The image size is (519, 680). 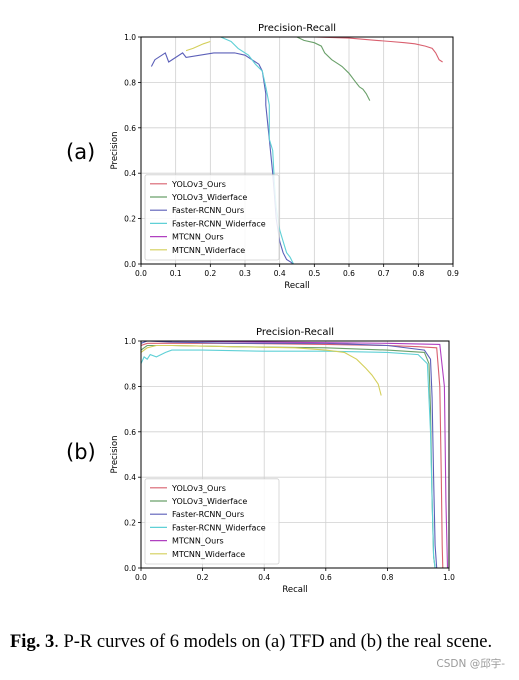 I want to click on series-line-faster-rcnn-widerface, so click(x=217, y=150).